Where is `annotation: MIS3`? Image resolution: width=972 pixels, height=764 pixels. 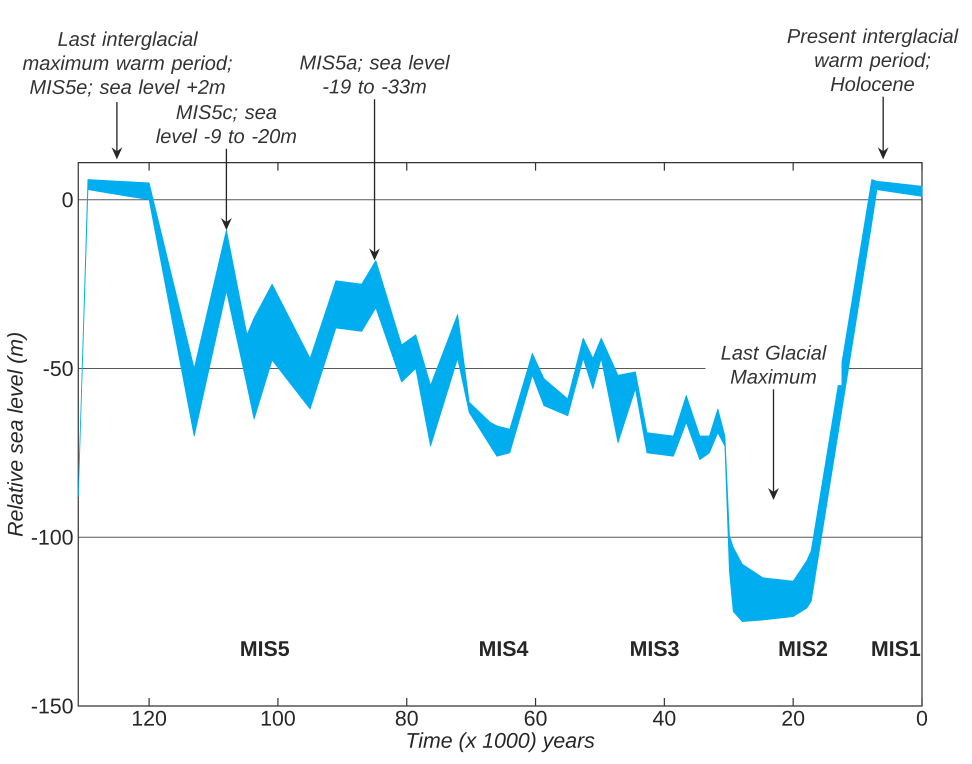 annotation: MIS3 is located at coordinates (655, 648).